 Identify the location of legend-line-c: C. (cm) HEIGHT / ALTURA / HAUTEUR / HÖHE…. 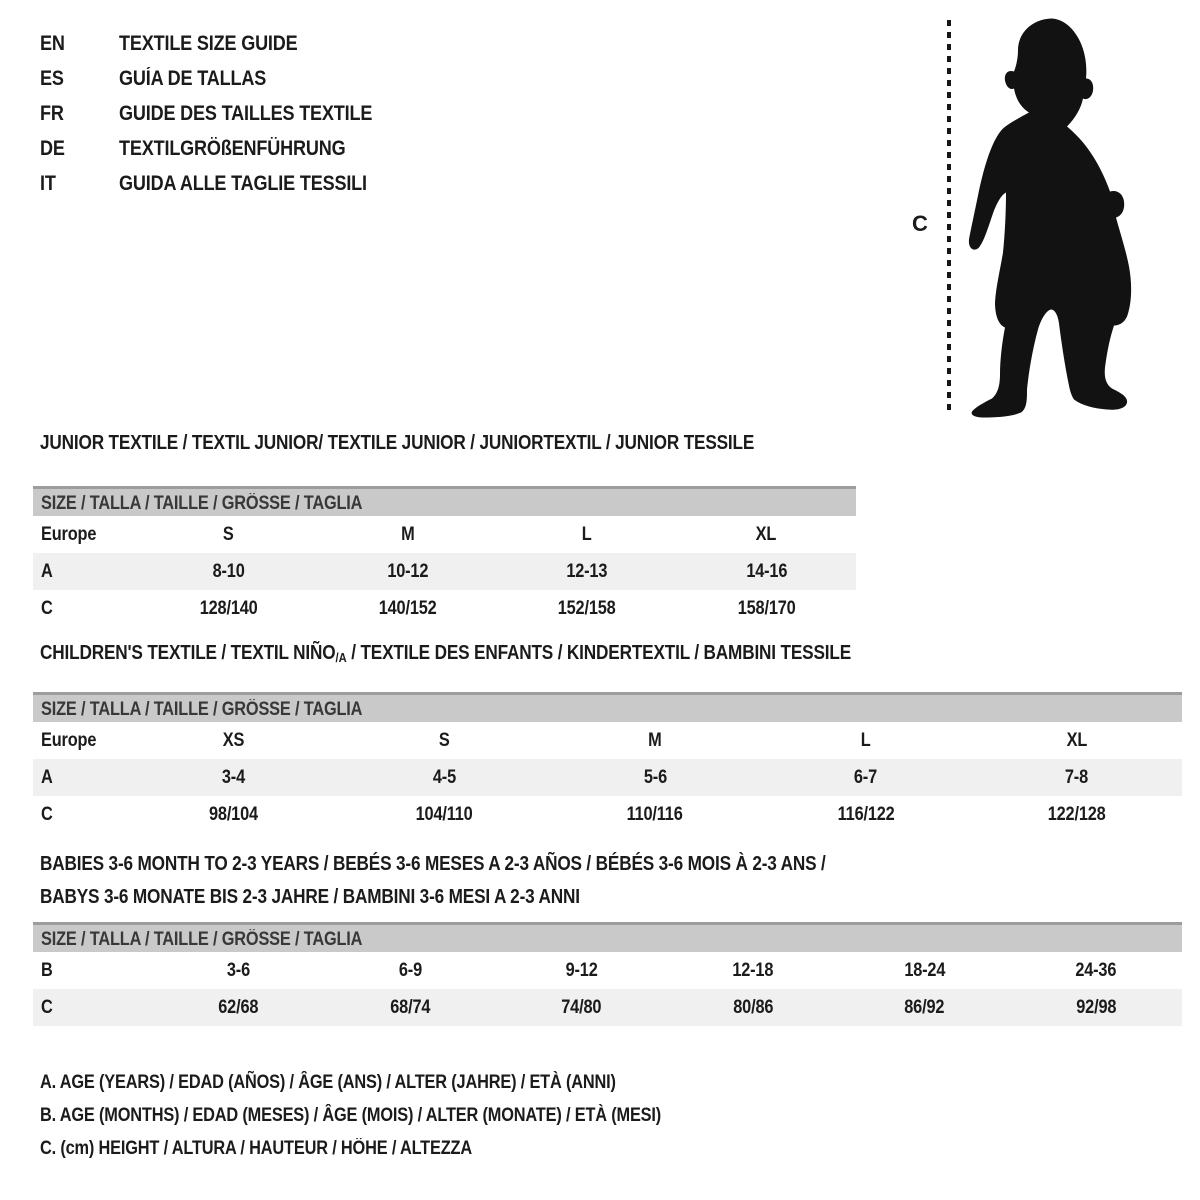
(256, 1148).